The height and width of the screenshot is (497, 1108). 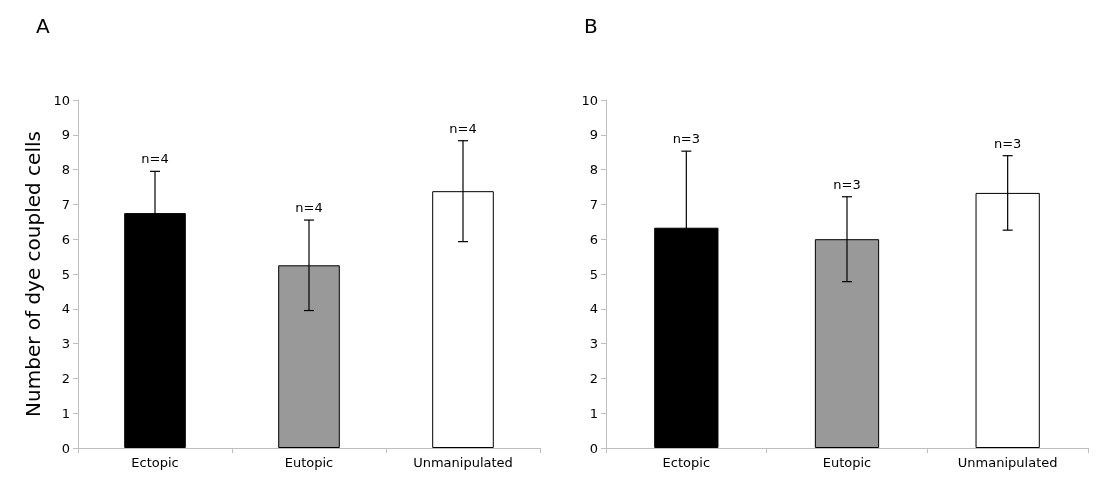 I want to click on y-axis-title: Number of dye coupled cells, so click(x=32, y=274).